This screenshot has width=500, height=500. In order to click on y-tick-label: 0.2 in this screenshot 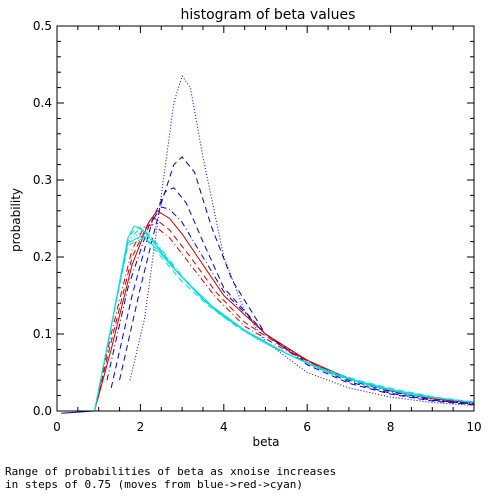, I will do `click(42, 257)`.